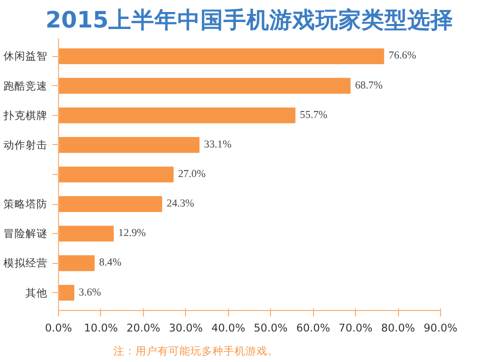 Image resolution: width=500 pixels, height=362 pixels. What do you see at coordinates (355, 328) in the screenshot?
I see `x-tick-label: 70.0%` at bounding box center [355, 328].